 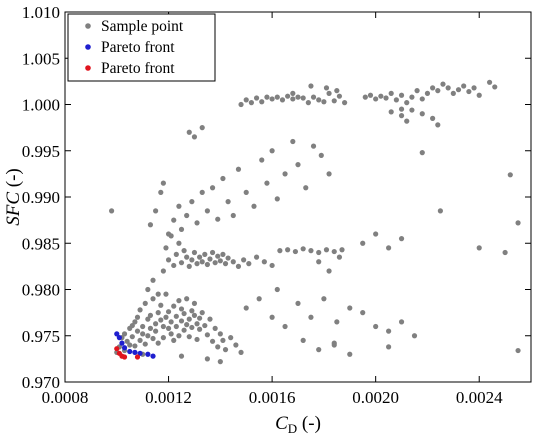 What do you see at coordinates (142, 26) in the screenshot?
I see `legend-label-sample: Sample point` at bounding box center [142, 26].